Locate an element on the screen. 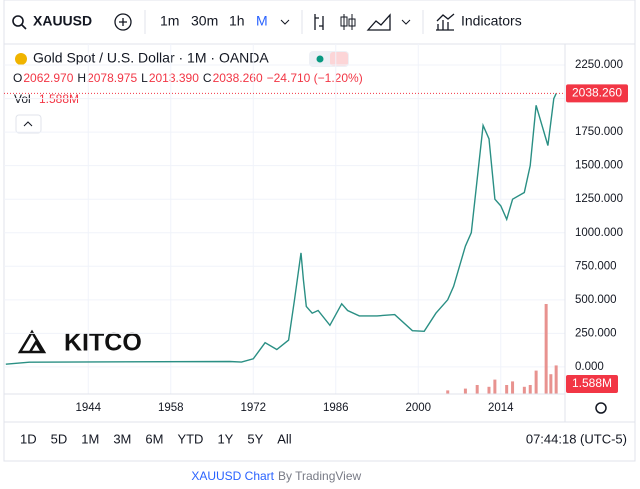  search-icon-handle is located at coordinates (24, 27).